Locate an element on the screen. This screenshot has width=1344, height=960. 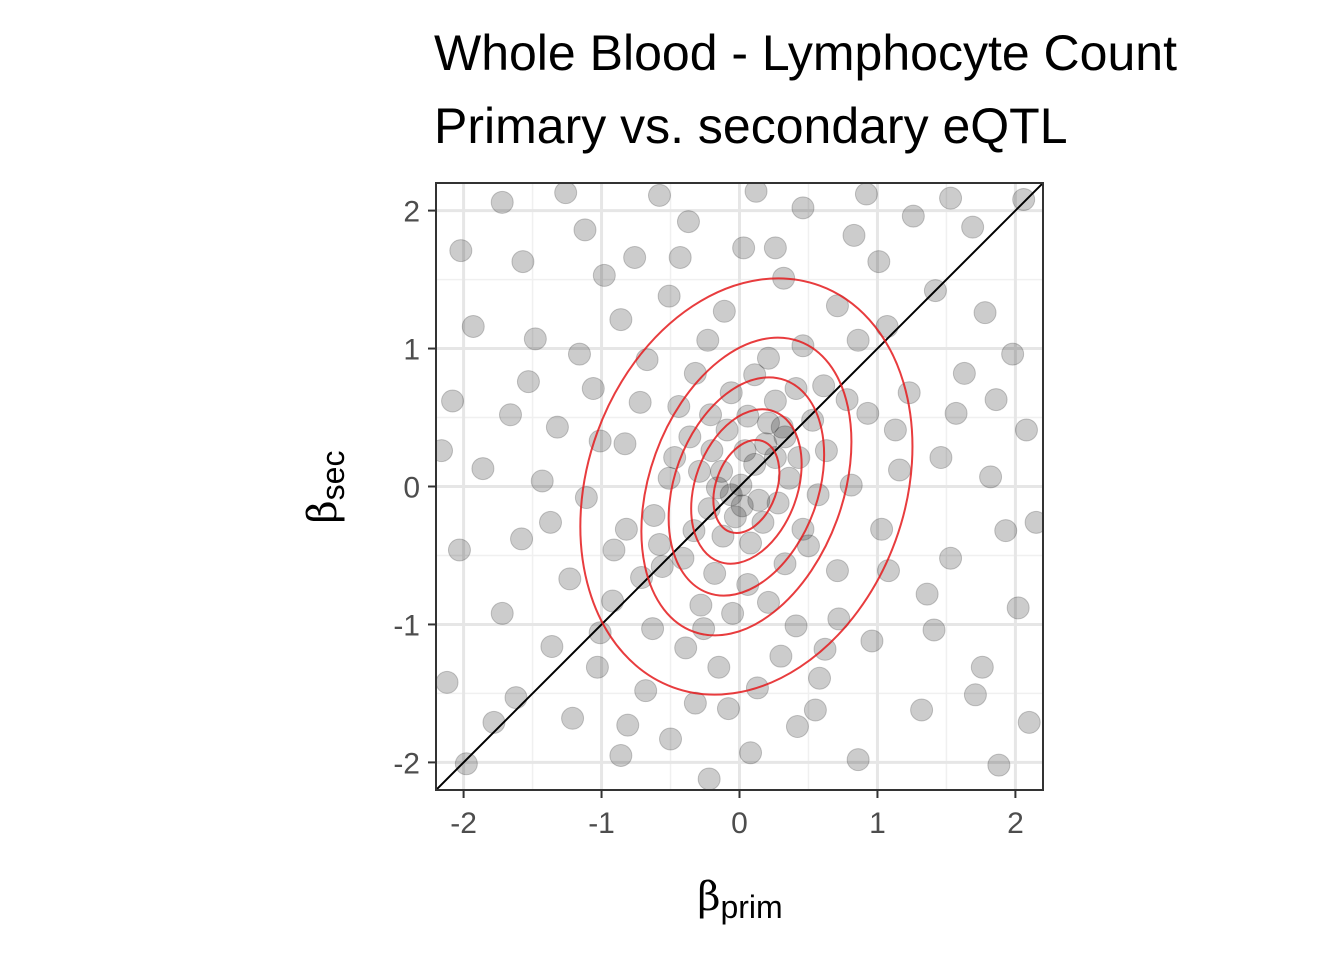
x-tick-label: 1 is located at coordinates (877, 823).